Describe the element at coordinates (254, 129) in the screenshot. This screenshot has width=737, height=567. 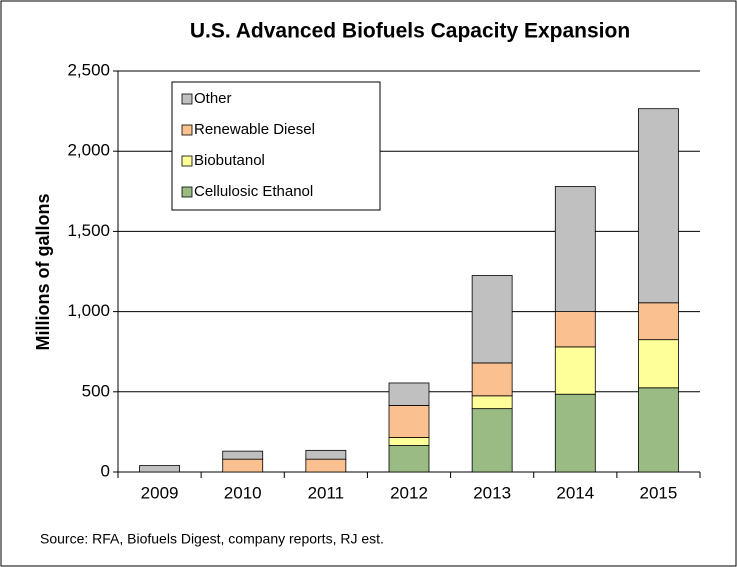
I see `legend-label: Renewable Diesel` at that location.